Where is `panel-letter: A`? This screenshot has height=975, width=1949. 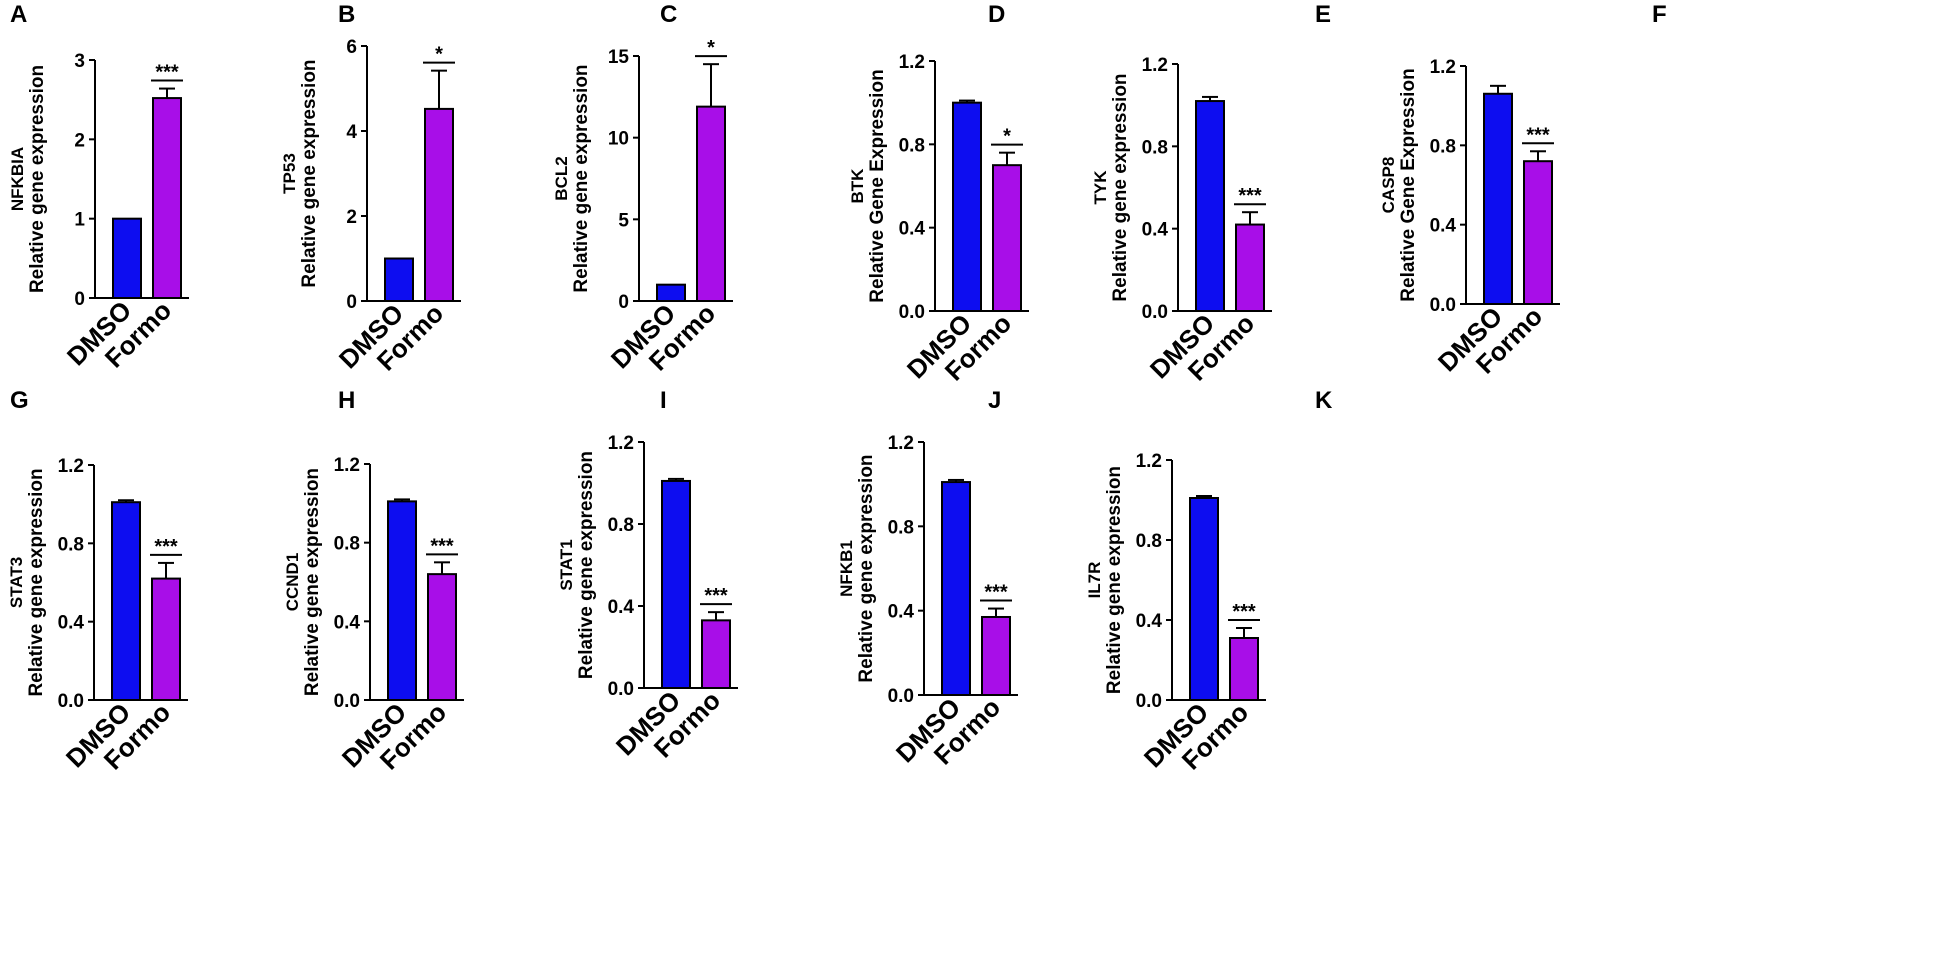
panel-letter: A is located at coordinates (18, 14).